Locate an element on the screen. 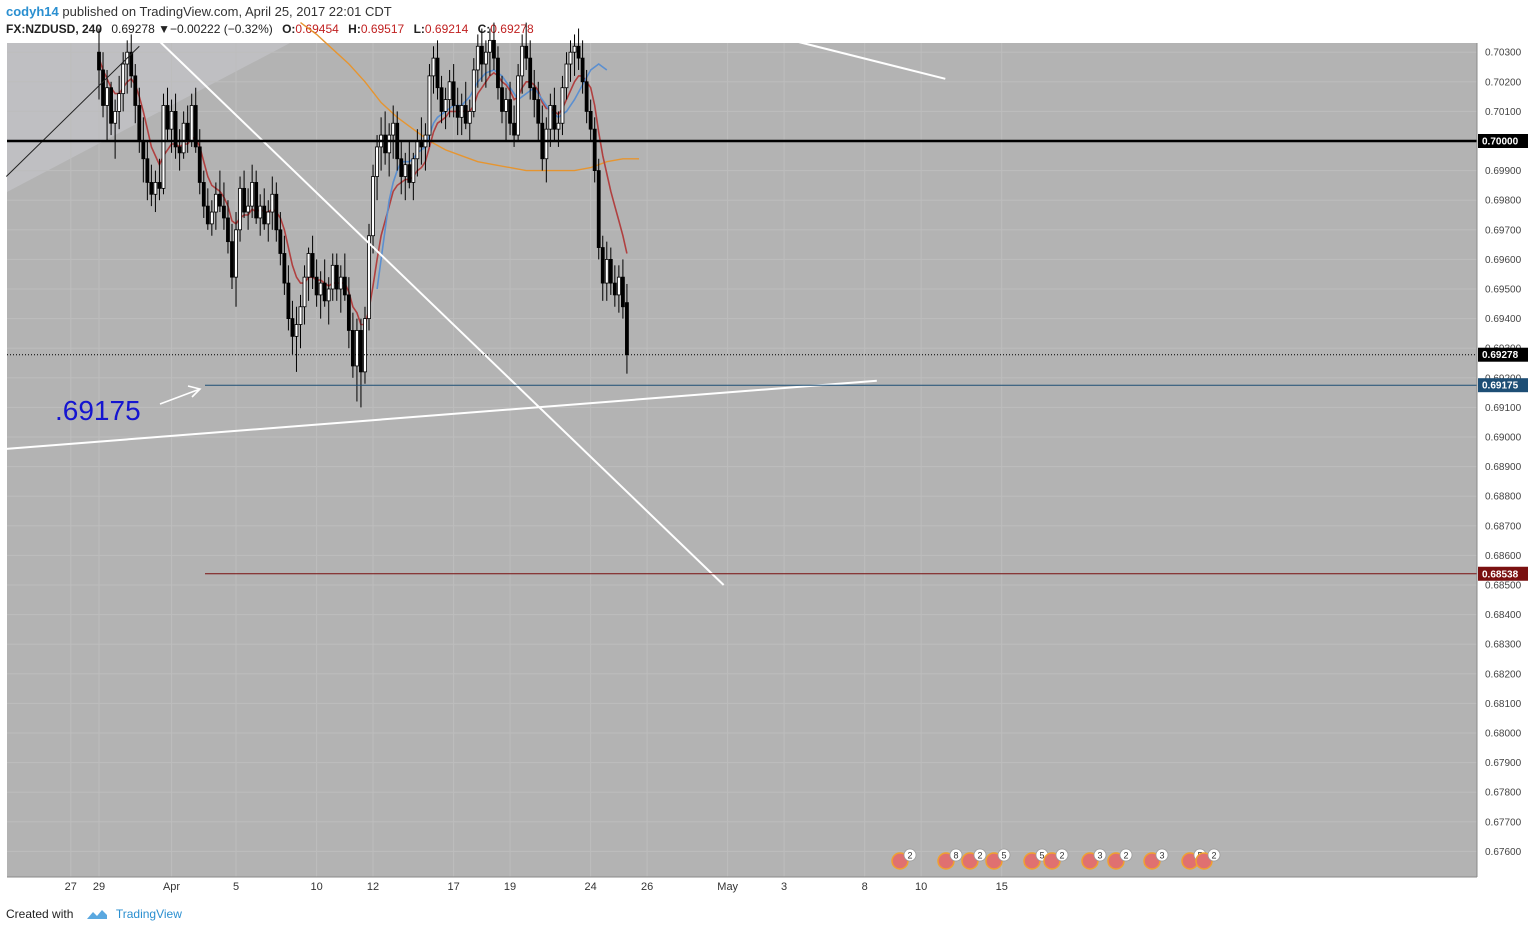 This screenshot has width=1534, height=932. low-value: 0.69214 is located at coordinates (446, 29).